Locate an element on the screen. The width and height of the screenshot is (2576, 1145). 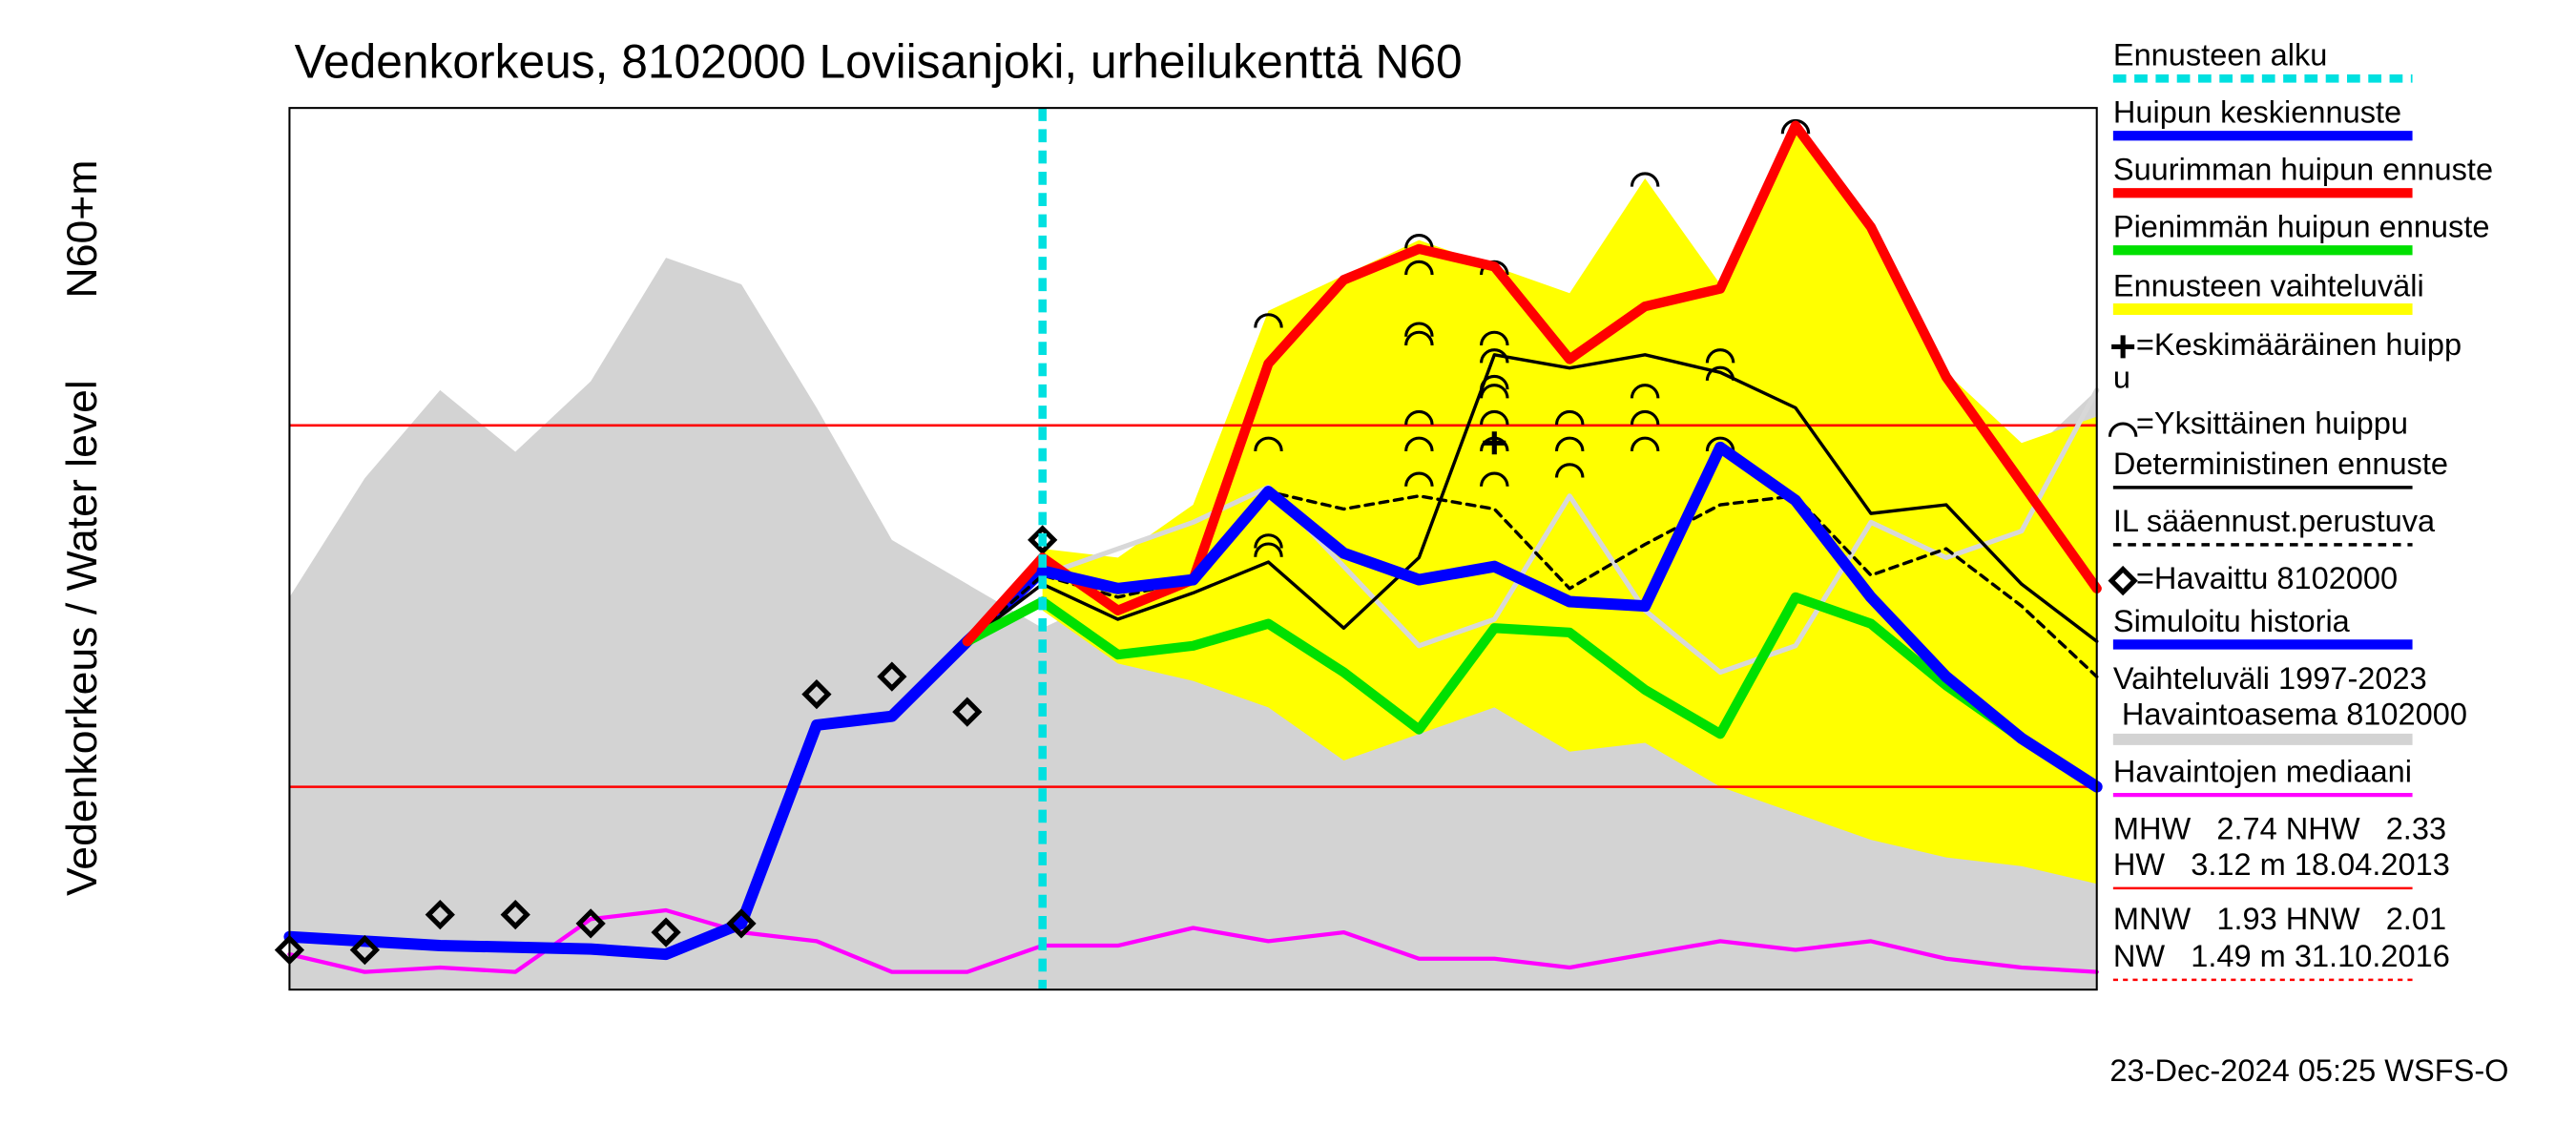
legend-label: Havaintoasema 8102000 is located at coordinates (2290, 714).